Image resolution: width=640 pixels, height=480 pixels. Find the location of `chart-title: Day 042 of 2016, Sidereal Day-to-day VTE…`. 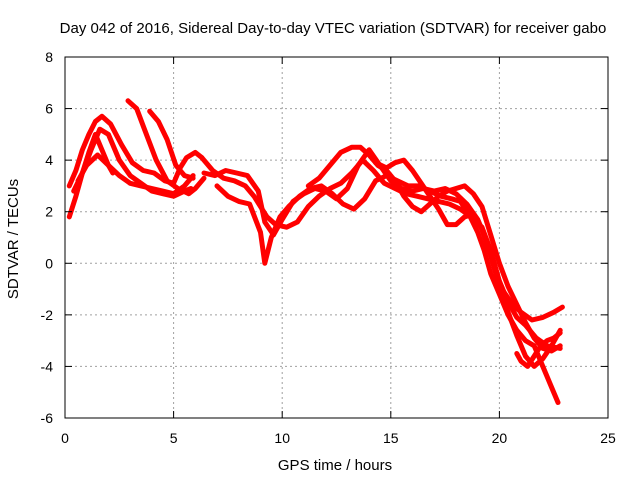

chart-title: Day 042 of 2016, Sidereal Day-to-day VTE… is located at coordinates (333, 28).